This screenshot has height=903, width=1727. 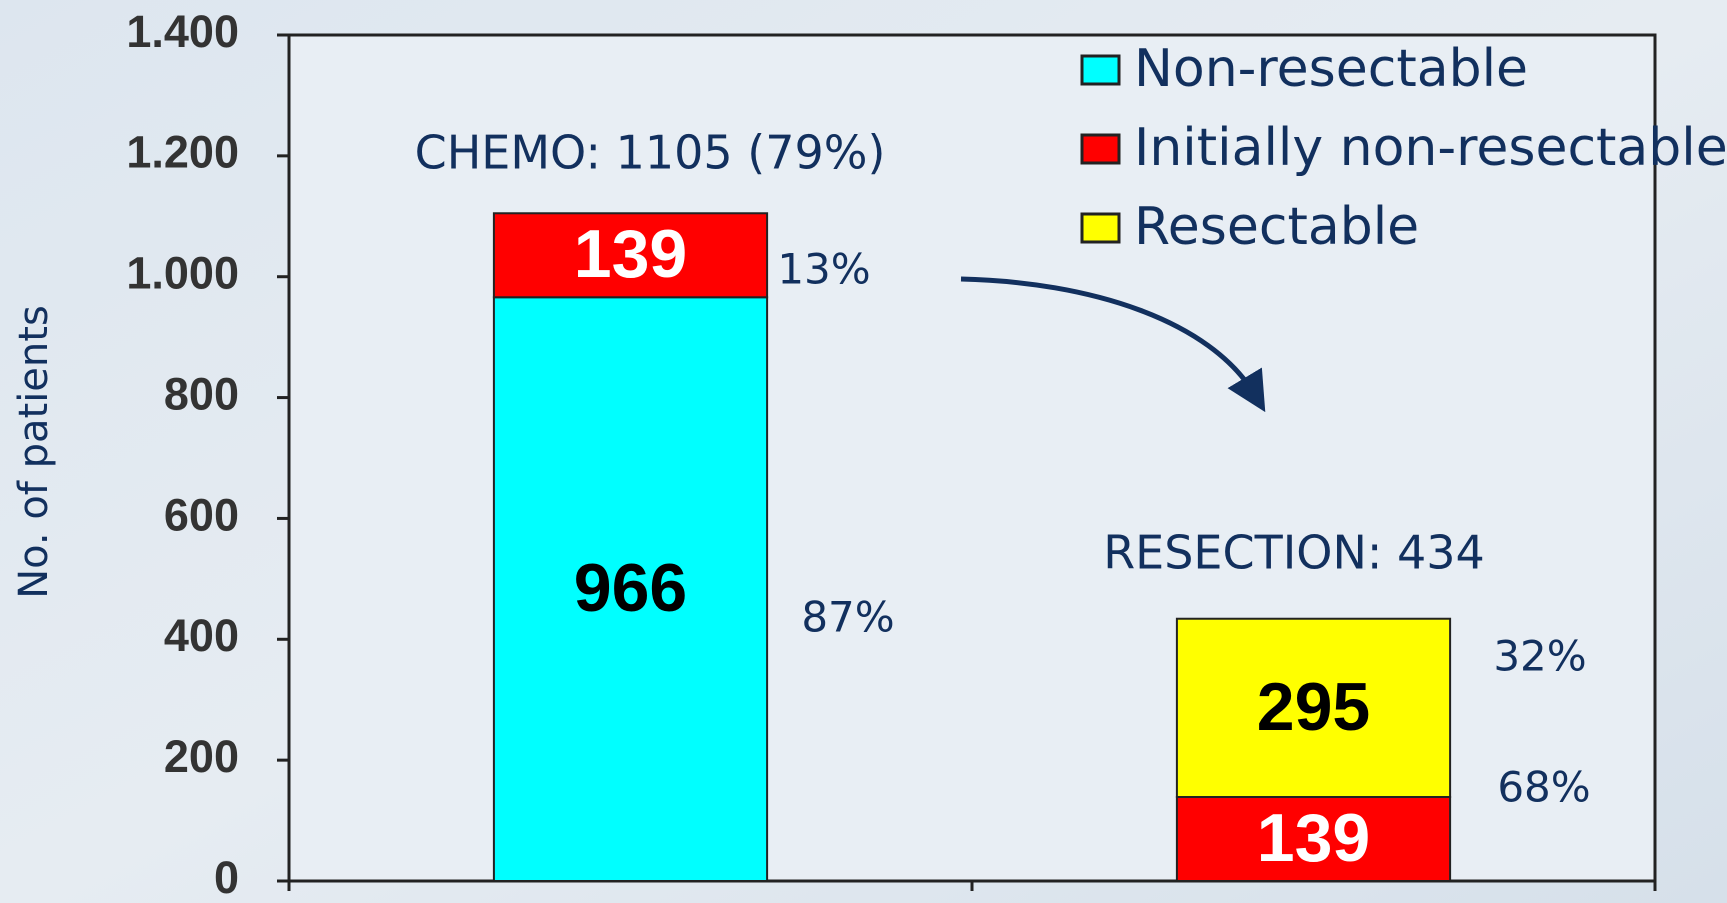 What do you see at coordinates (182, 273) in the screenshot?
I see `y-tick-label: 1.000` at bounding box center [182, 273].